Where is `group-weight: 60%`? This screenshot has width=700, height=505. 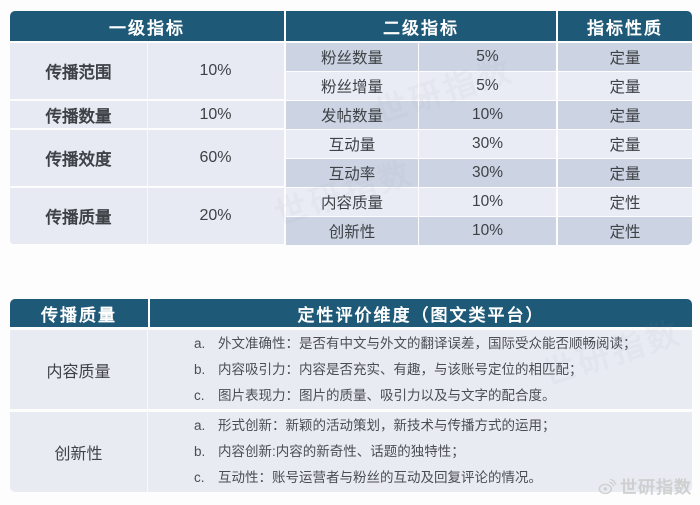 group-weight: 60% is located at coordinates (215, 157).